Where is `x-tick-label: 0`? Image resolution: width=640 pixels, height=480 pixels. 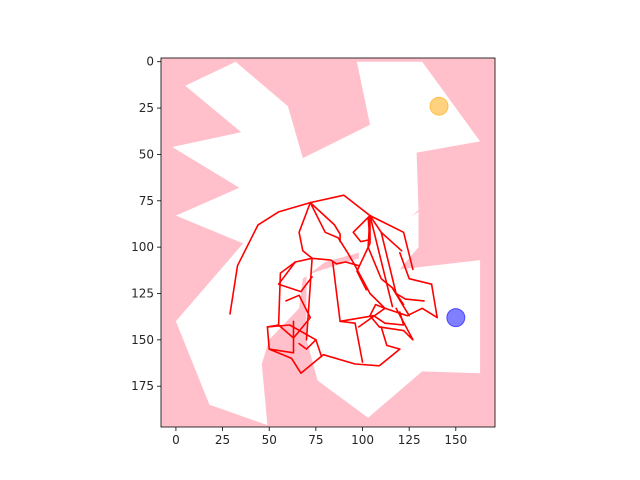
x-tick-label: 0 is located at coordinates (176, 440).